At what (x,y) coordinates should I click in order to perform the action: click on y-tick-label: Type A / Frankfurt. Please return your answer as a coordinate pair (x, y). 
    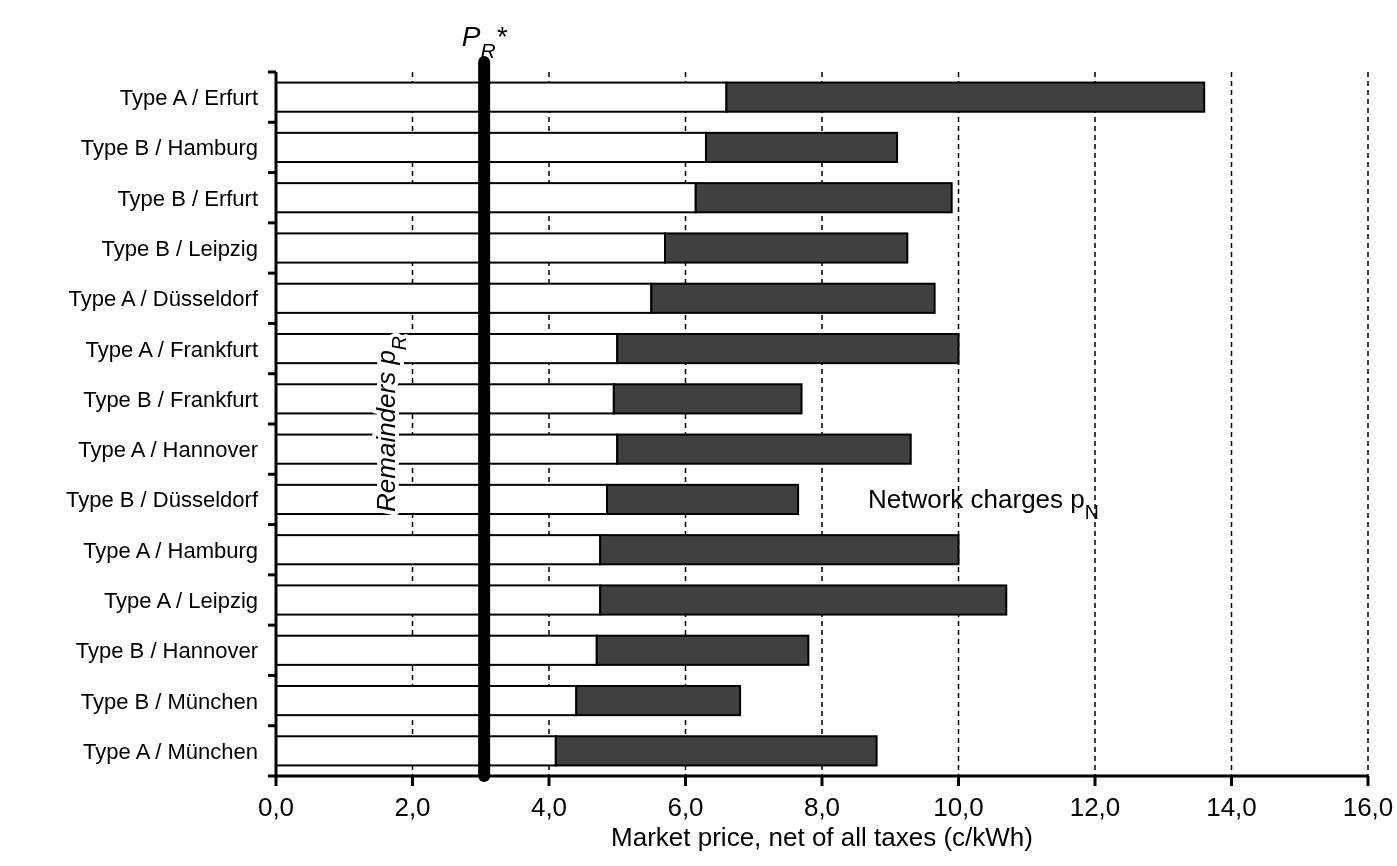
    Looking at the image, I should click on (171, 349).